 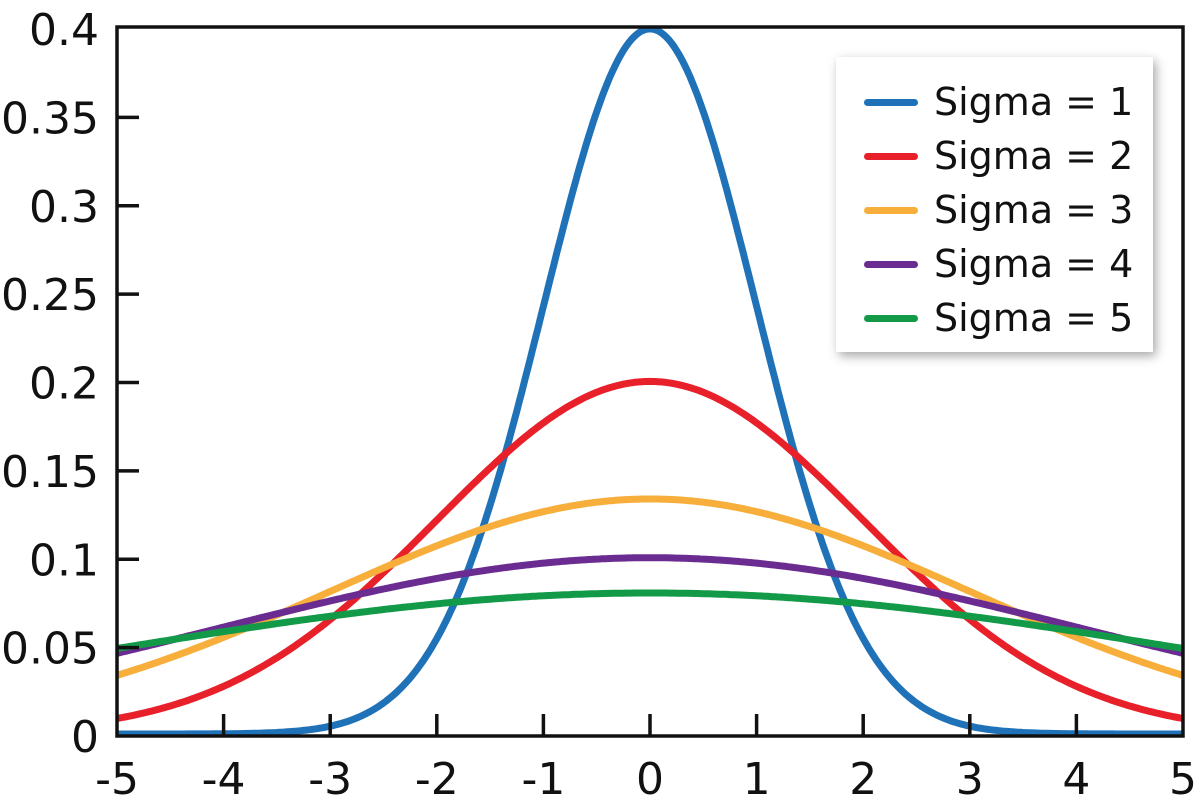 What do you see at coordinates (1034, 102) in the screenshot?
I see `legend-label: Sigma = 1` at bounding box center [1034, 102].